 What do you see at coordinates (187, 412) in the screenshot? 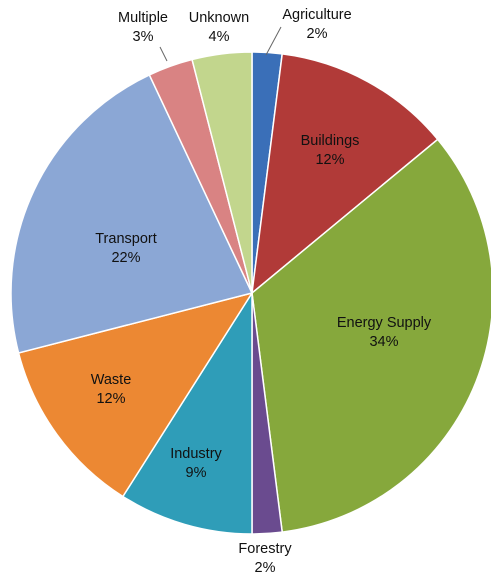
I see `pie-slice-industry` at bounding box center [187, 412].